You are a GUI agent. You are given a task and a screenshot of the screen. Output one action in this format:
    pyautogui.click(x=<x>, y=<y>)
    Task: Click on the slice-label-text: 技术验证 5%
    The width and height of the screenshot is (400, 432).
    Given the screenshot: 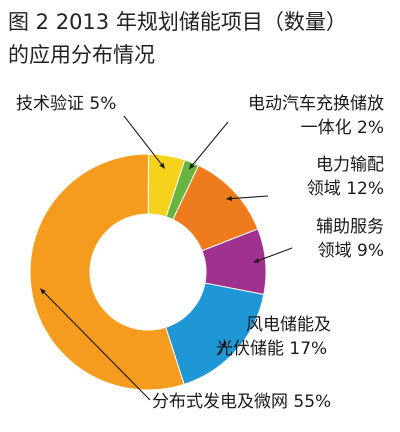 What is the action you would take?
    pyautogui.click(x=66, y=104)
    